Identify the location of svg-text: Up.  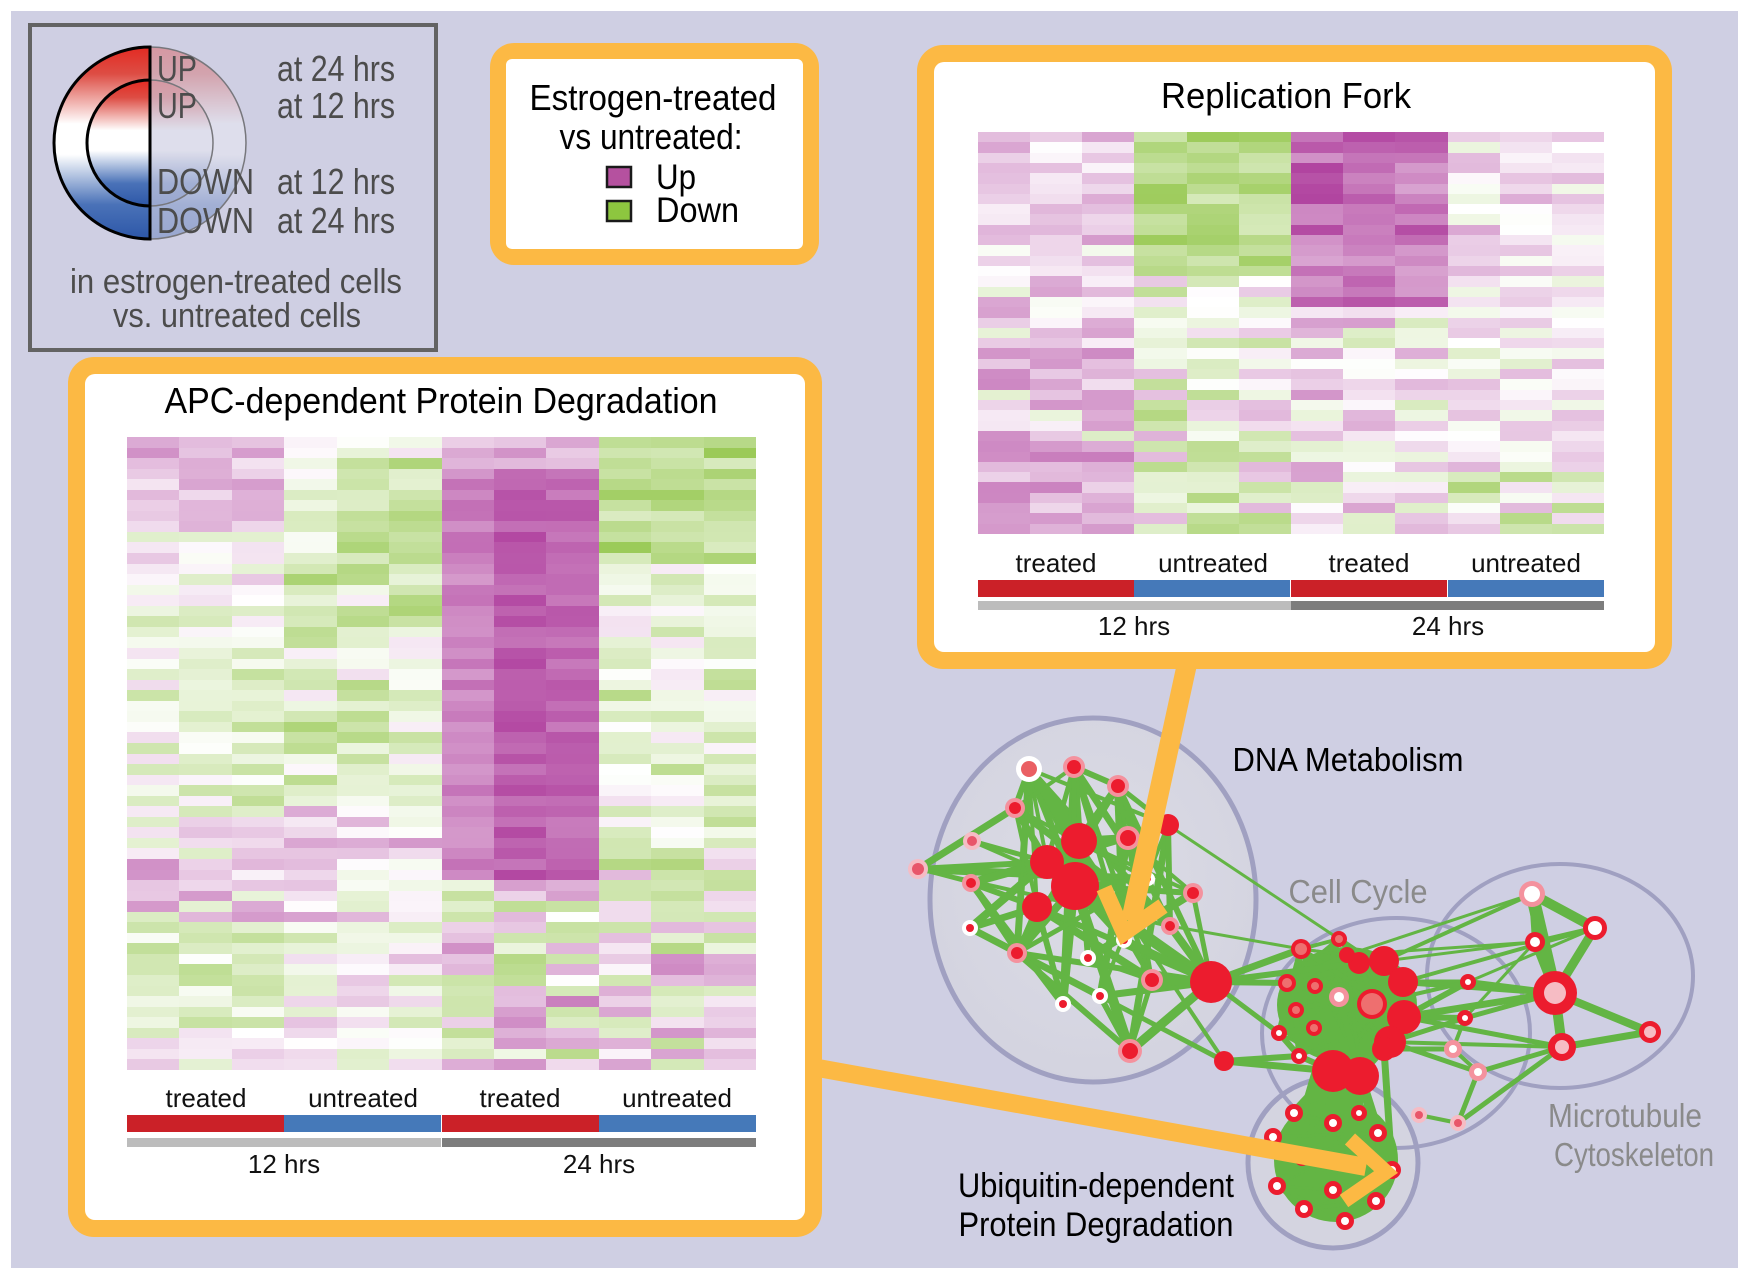
(676, 177).